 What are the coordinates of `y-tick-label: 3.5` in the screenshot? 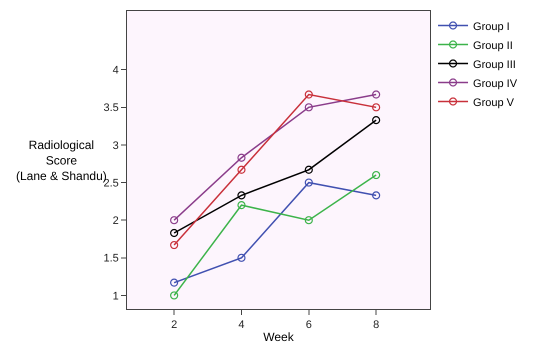 It's located at (111, 108).